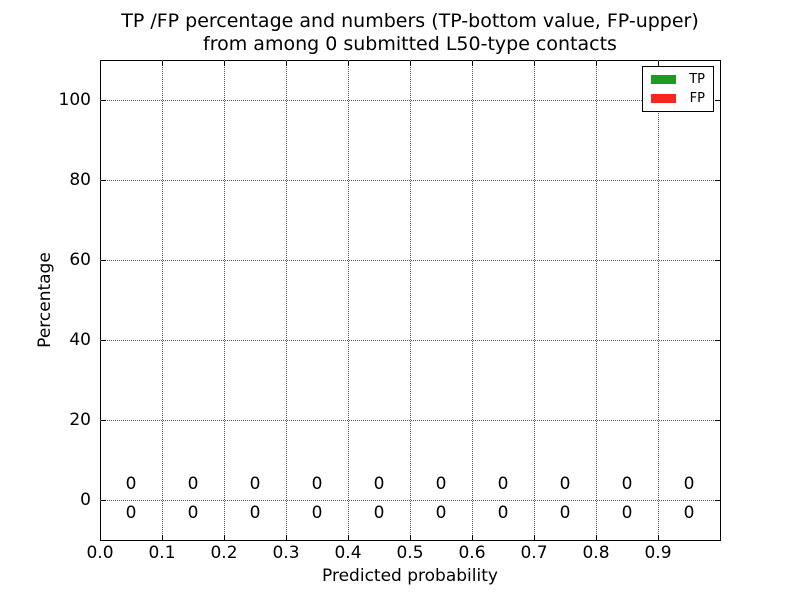 This screenshot has height=600, width=800. I want to click on x-tick-label: 0.2, so click(224, 553).